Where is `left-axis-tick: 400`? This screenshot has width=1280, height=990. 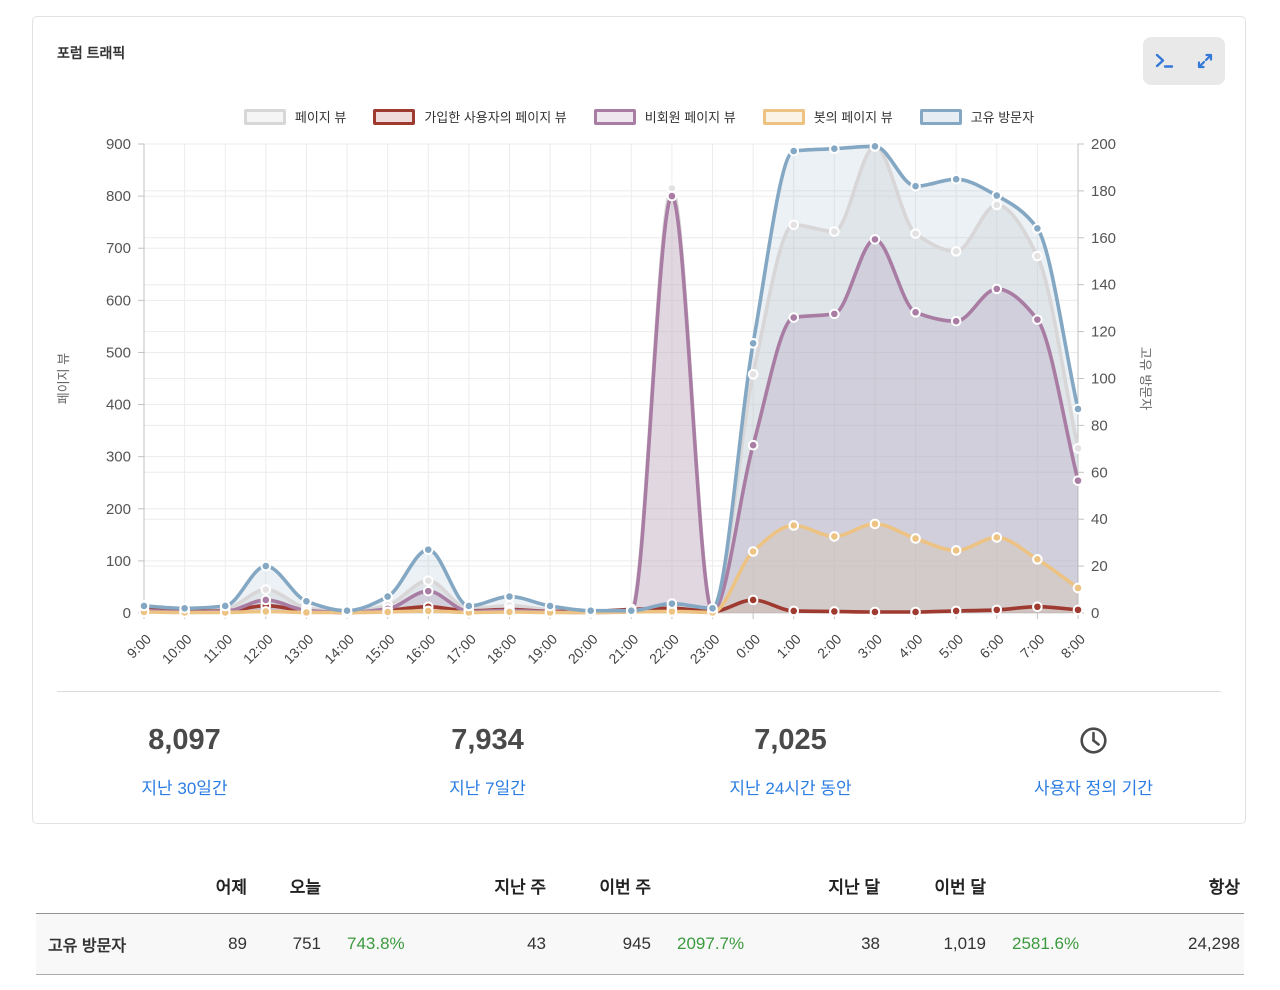 left-axis-tick: 400 is located at coordinates (118, 405).